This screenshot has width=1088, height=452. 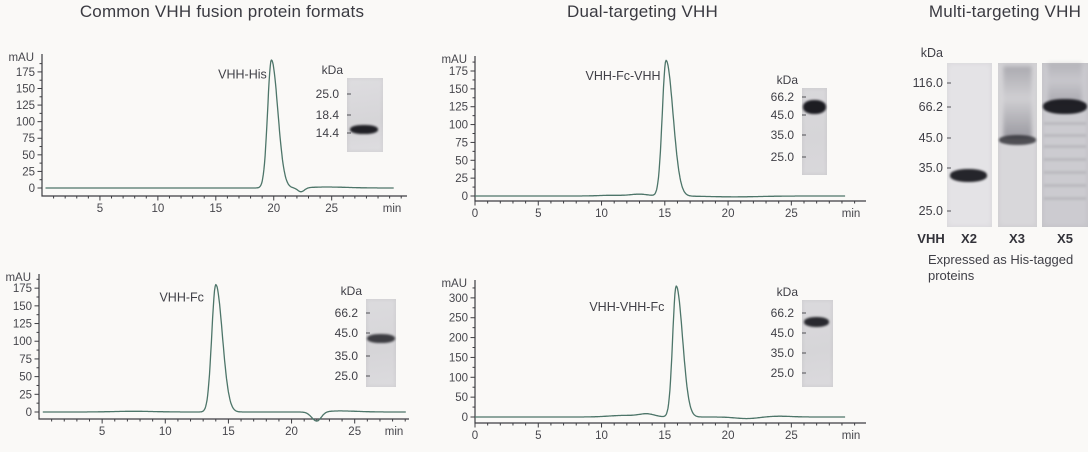 I want to click on marker-label: 18.4, so click(x=327, y=115).